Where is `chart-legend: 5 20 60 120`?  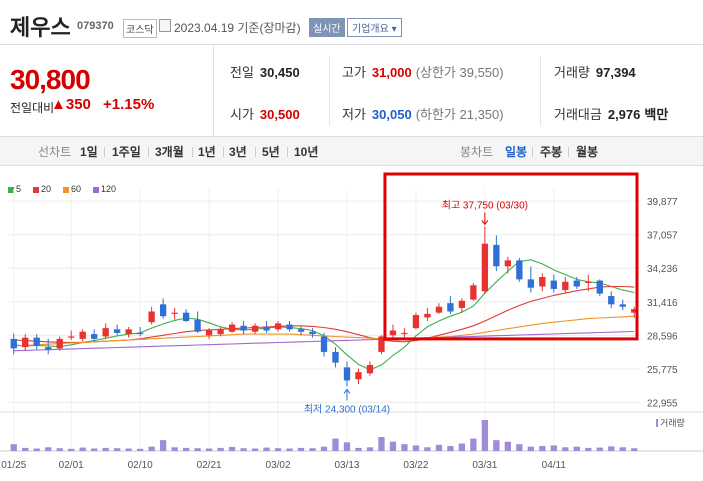
chart-legend: 5 20 60 120 is located at coordinates (68, 189).